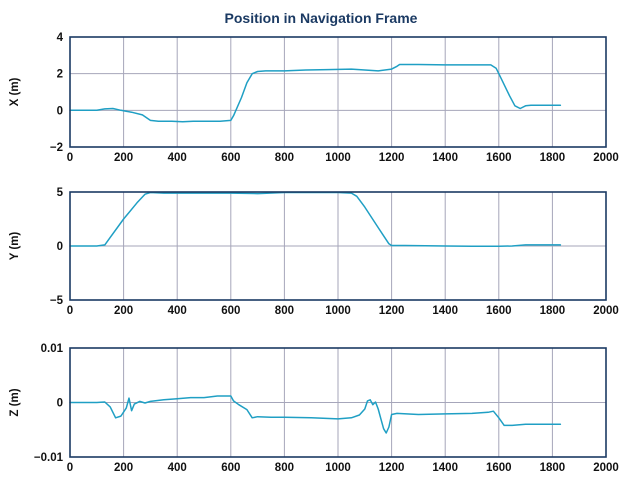 This screenshot has width=622, height=482. I want to click on y-x-tick-label: 1200, so click(392, 311).